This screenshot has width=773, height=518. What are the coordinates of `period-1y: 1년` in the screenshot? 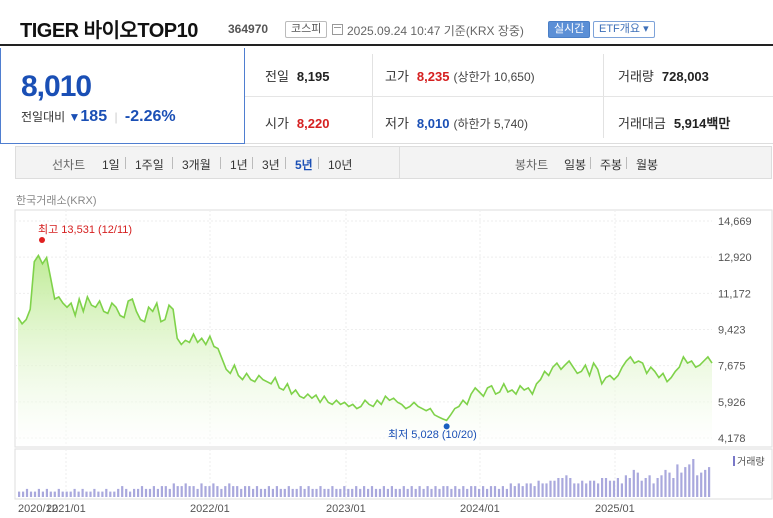 It's located at (239, 165).